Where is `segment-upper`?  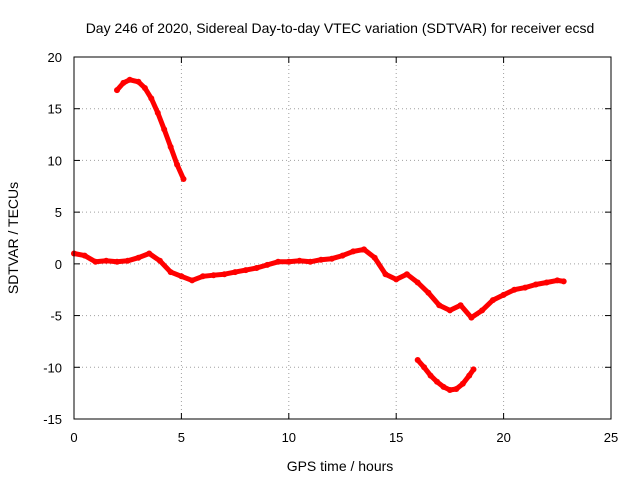
segment-upper is located at coordinates (150, 129).